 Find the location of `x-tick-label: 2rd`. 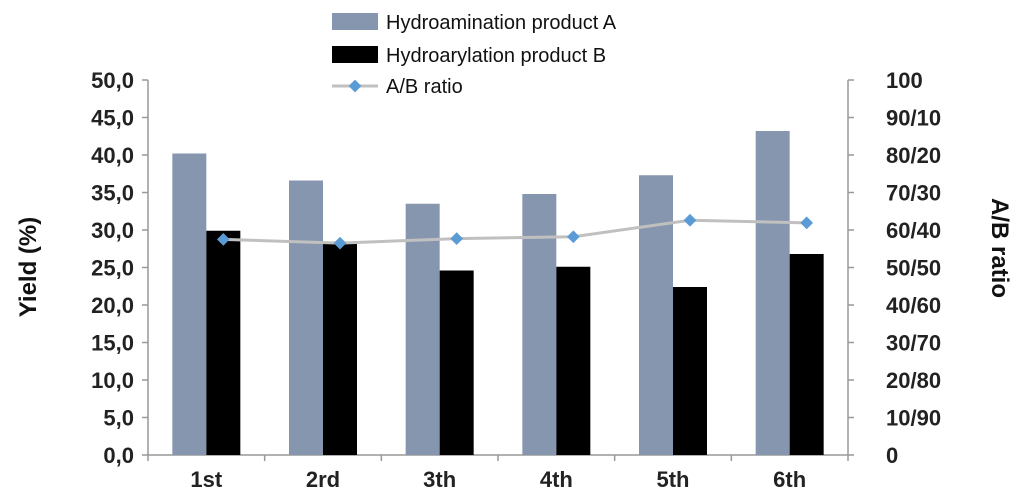

x-tick-label: 2rd is located at coordinates (323, 479).